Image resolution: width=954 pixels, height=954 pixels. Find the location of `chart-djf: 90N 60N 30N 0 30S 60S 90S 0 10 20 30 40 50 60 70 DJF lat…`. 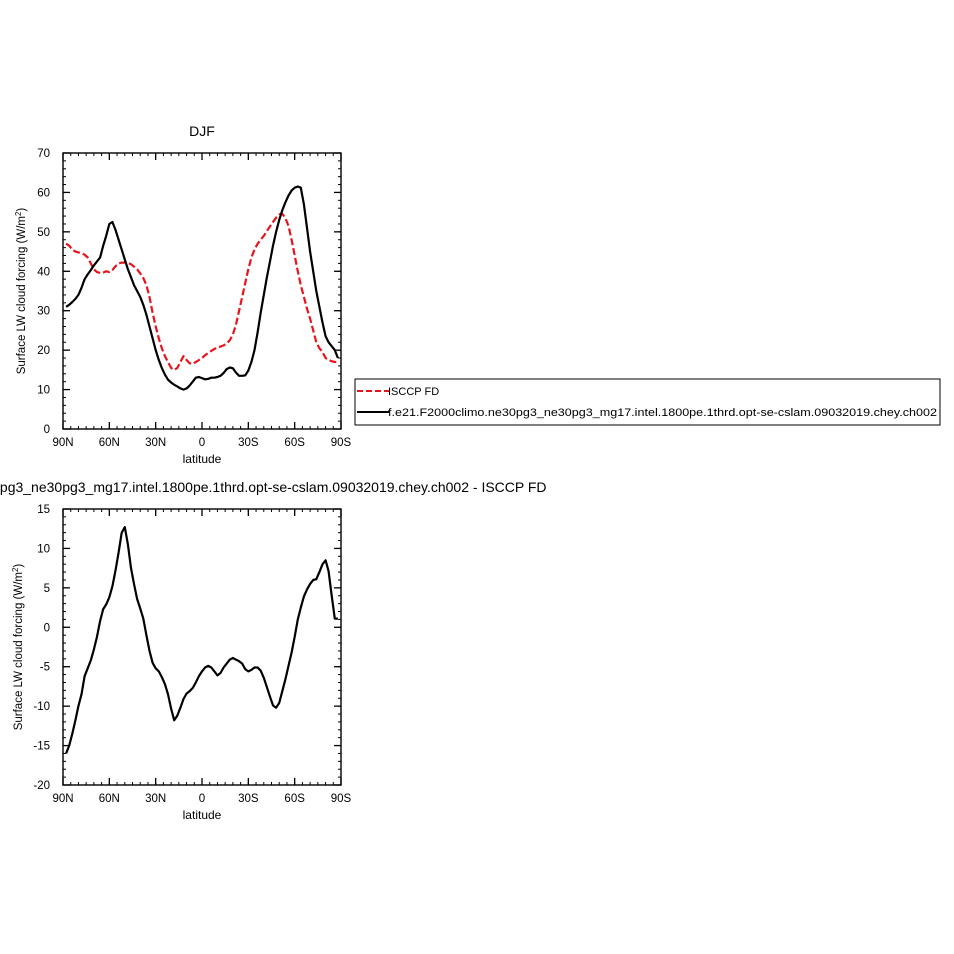

chart-djf: 90N 60N 30N 0 30S 60S 90S 0 10 20 30 40 50 60 70 DJF lat… is located at coordinates (183, 294).